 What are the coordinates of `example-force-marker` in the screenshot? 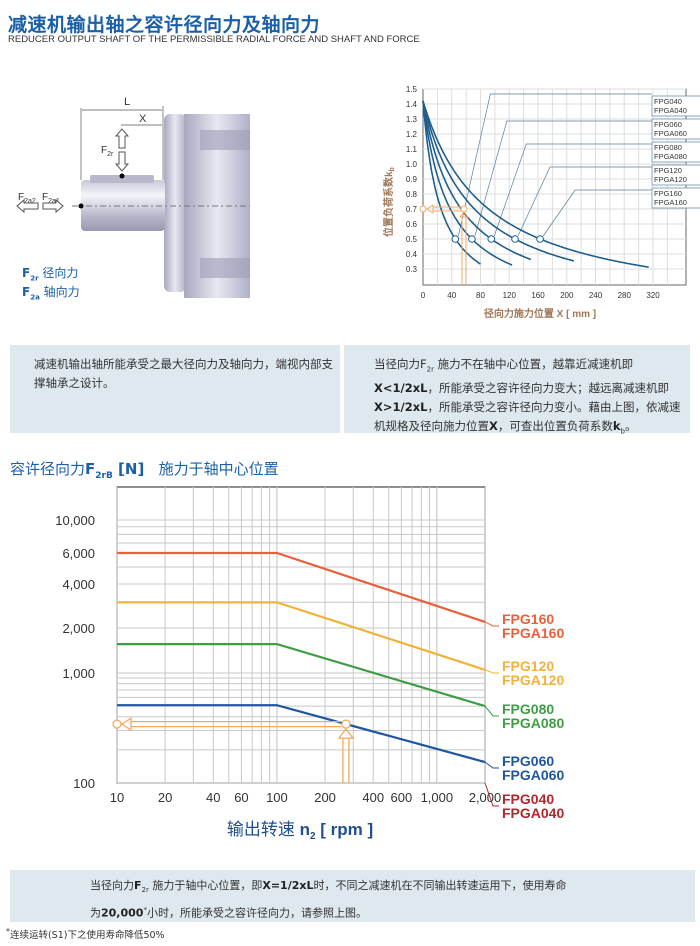 It's located at (117, 724).